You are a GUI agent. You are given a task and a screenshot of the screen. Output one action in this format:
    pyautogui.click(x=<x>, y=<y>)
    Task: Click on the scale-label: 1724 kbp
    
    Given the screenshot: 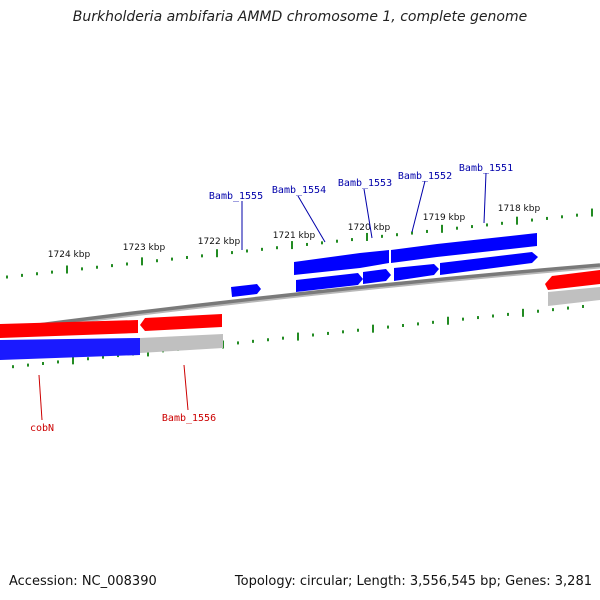 What is the action you would take?
    pyautogui.click(x=69, y=255)
    